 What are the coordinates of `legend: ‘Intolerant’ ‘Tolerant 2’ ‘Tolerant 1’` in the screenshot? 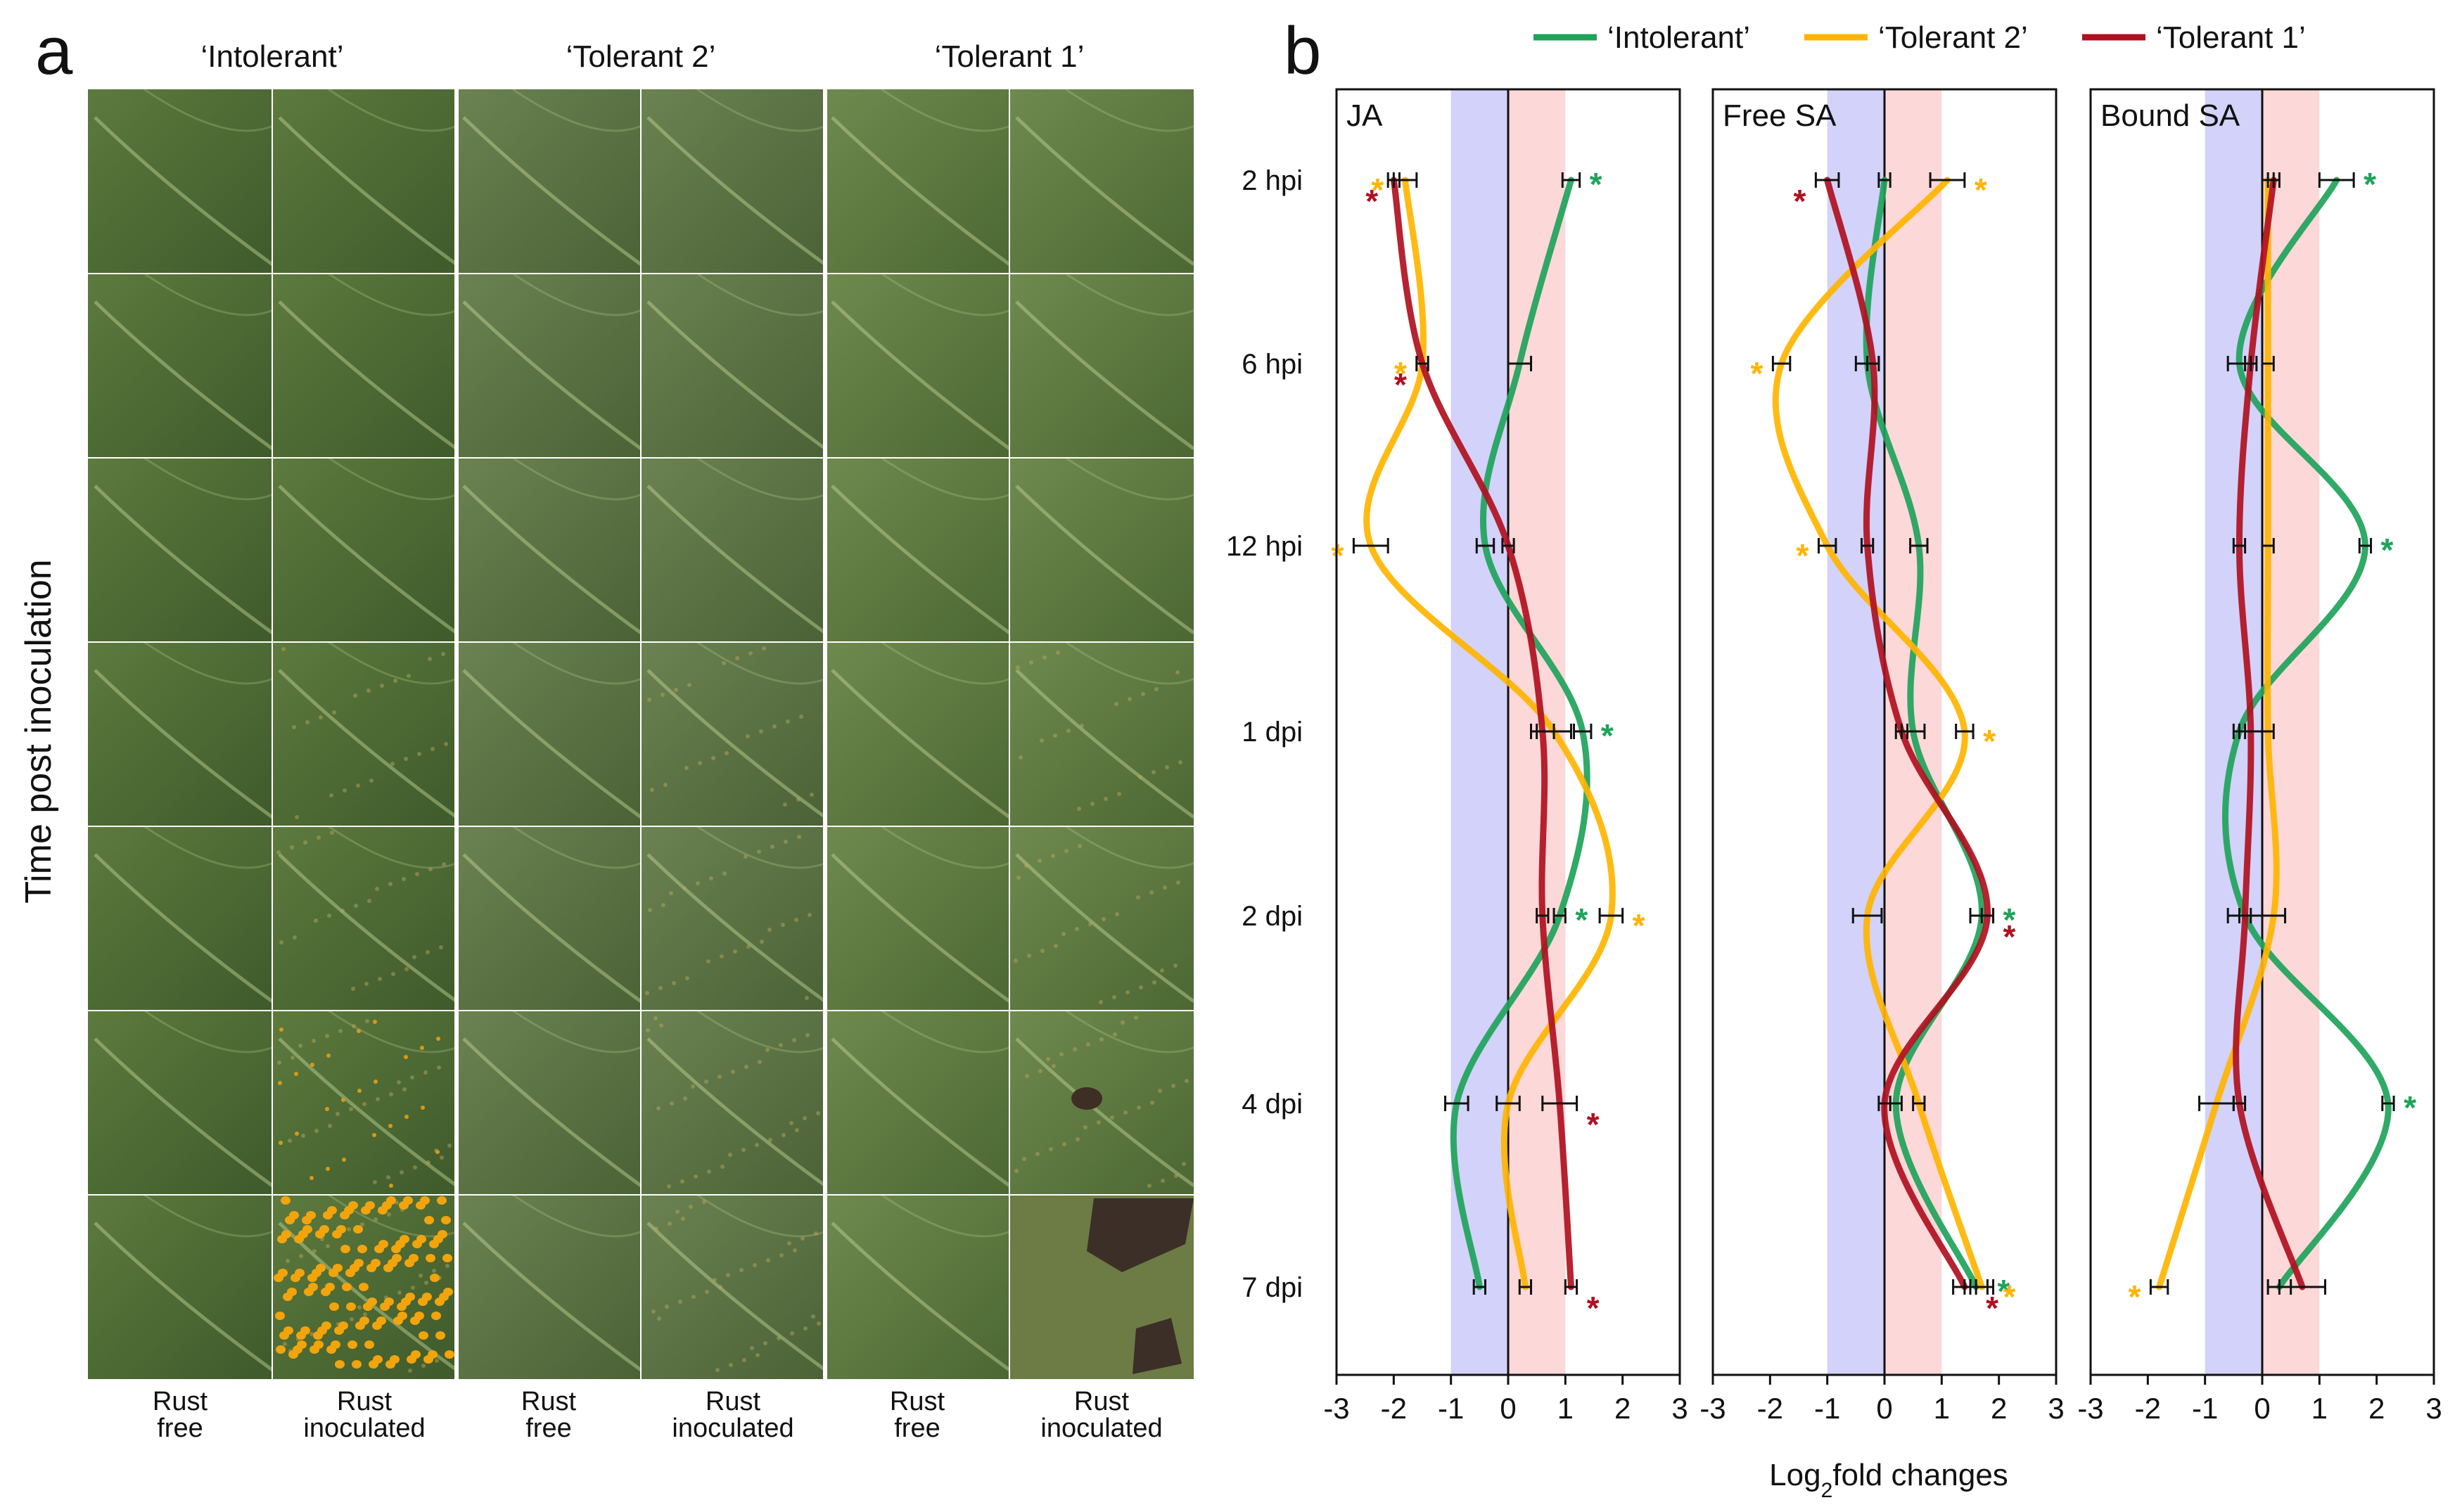 It's located at (1919, 37).